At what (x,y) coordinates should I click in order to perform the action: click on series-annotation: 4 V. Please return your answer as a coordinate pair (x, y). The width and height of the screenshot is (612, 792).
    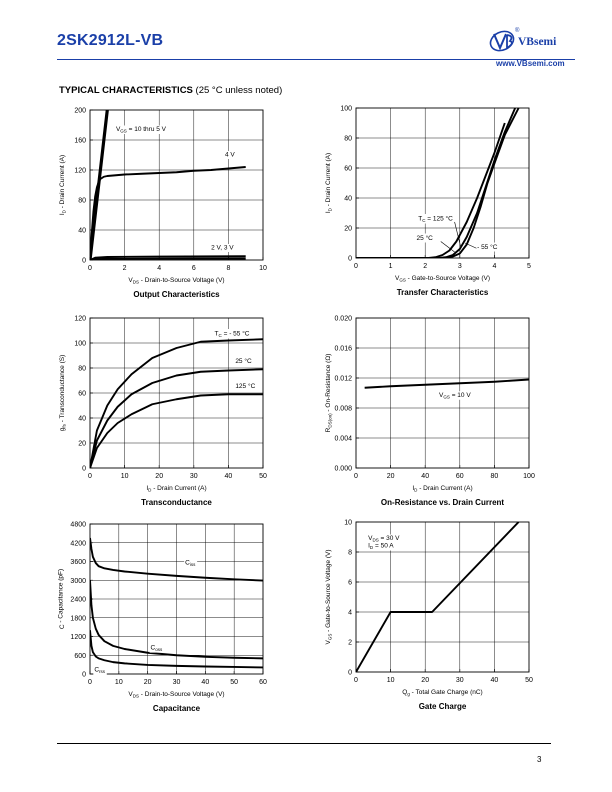
    Looking at the image, I should click on (230, 155).